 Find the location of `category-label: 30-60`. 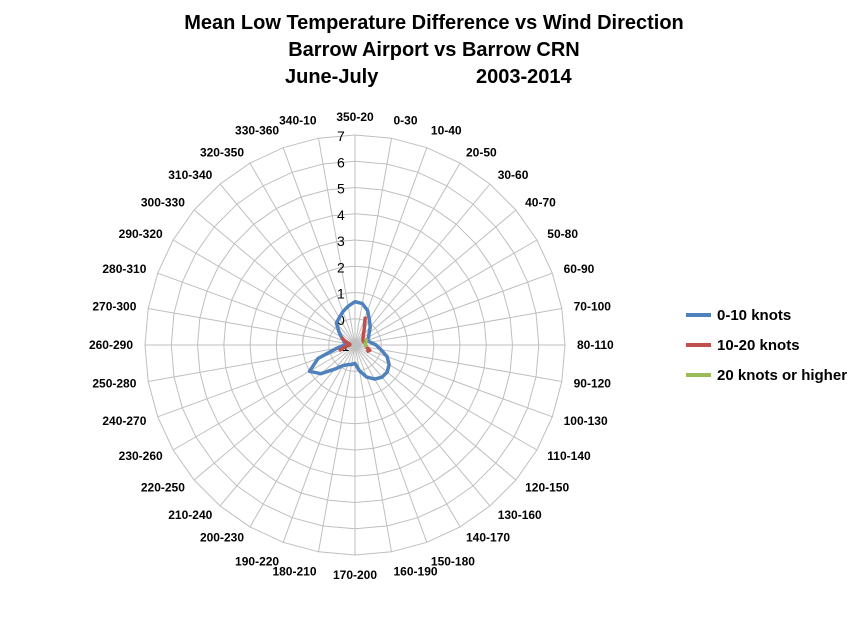

category-label: 30-60 is located at coordinates (513, 175).